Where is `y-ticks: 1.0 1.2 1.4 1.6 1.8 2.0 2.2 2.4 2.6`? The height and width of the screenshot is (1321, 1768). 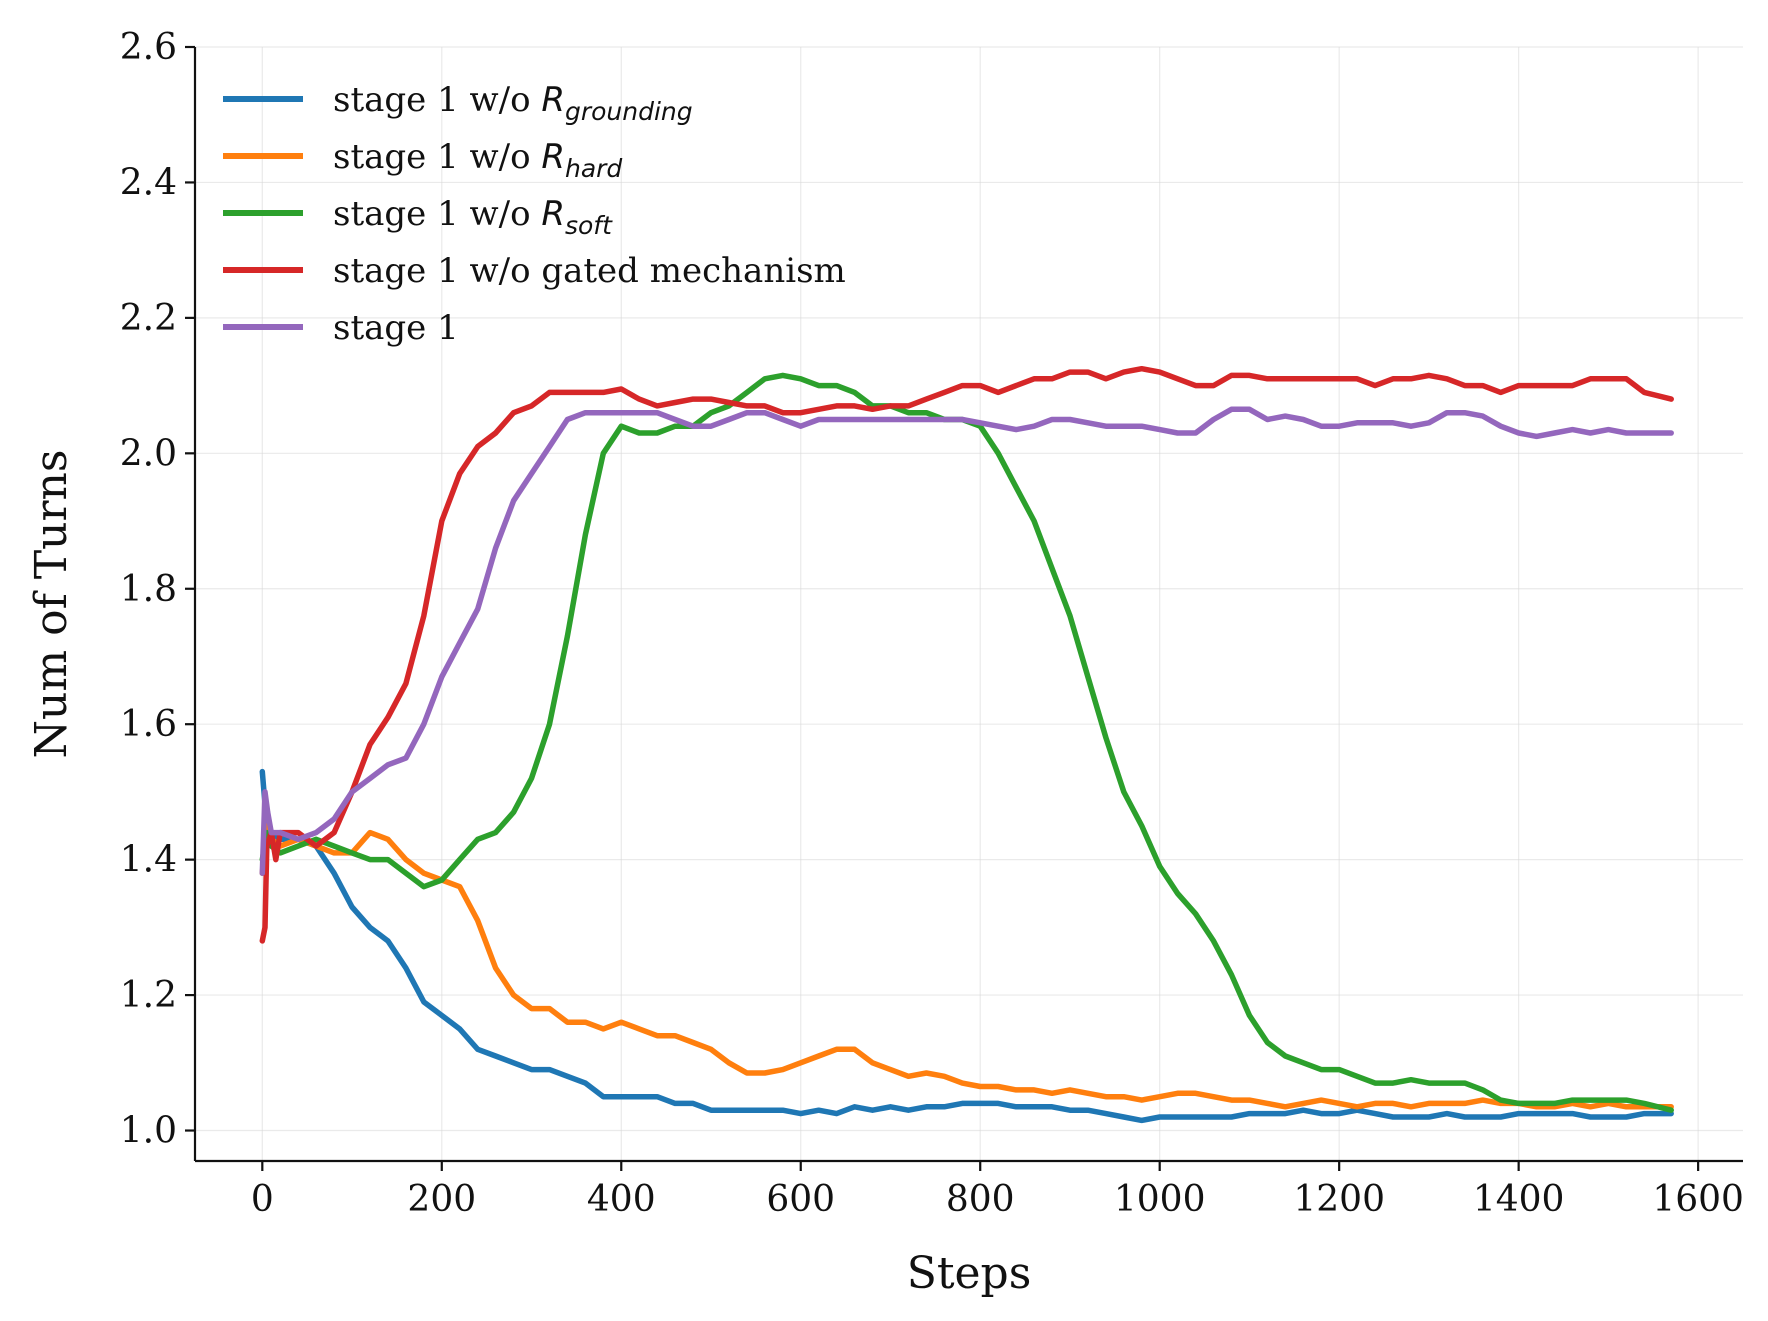
y-ticks: 1.0 1.2 1.4 1.6 1.8 2.0 2.2 2.4 2.6 is located at coordinates (157, 589).